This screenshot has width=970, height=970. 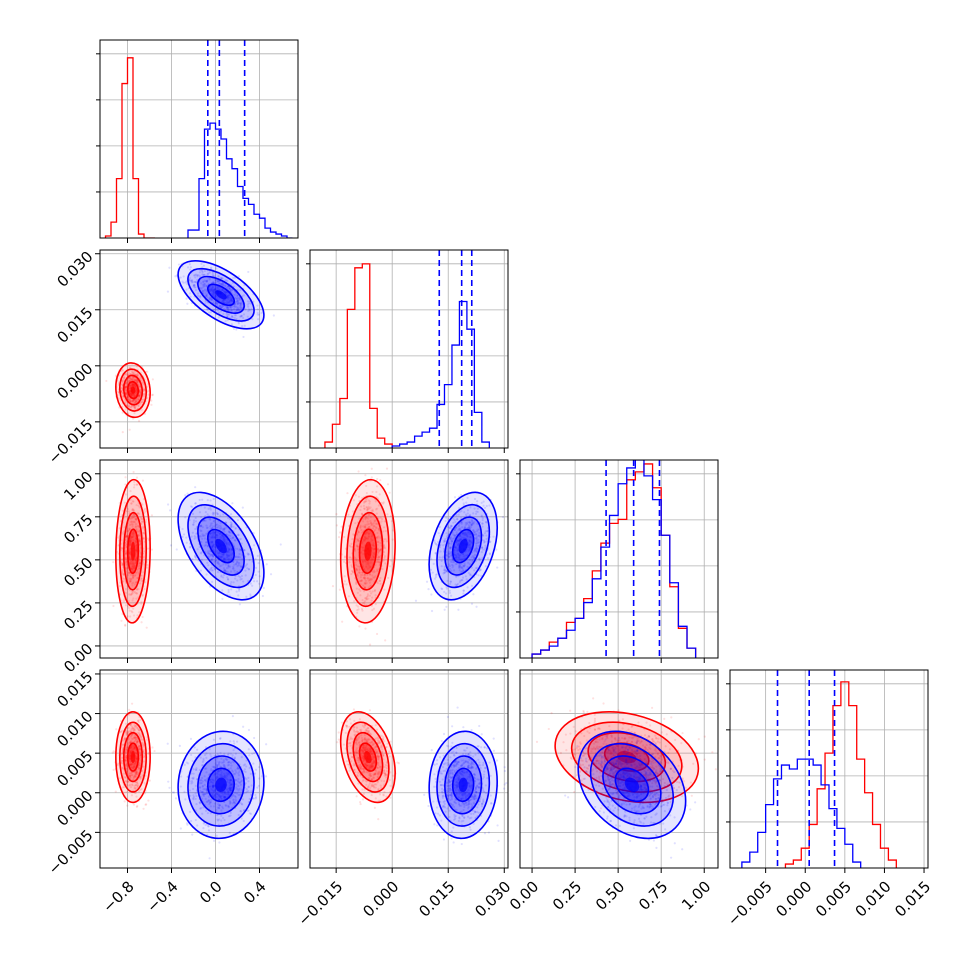 What do you see at coordinates (409, 349) in the screenshot?
I see `panel-content` at bounding box center [409, 349].